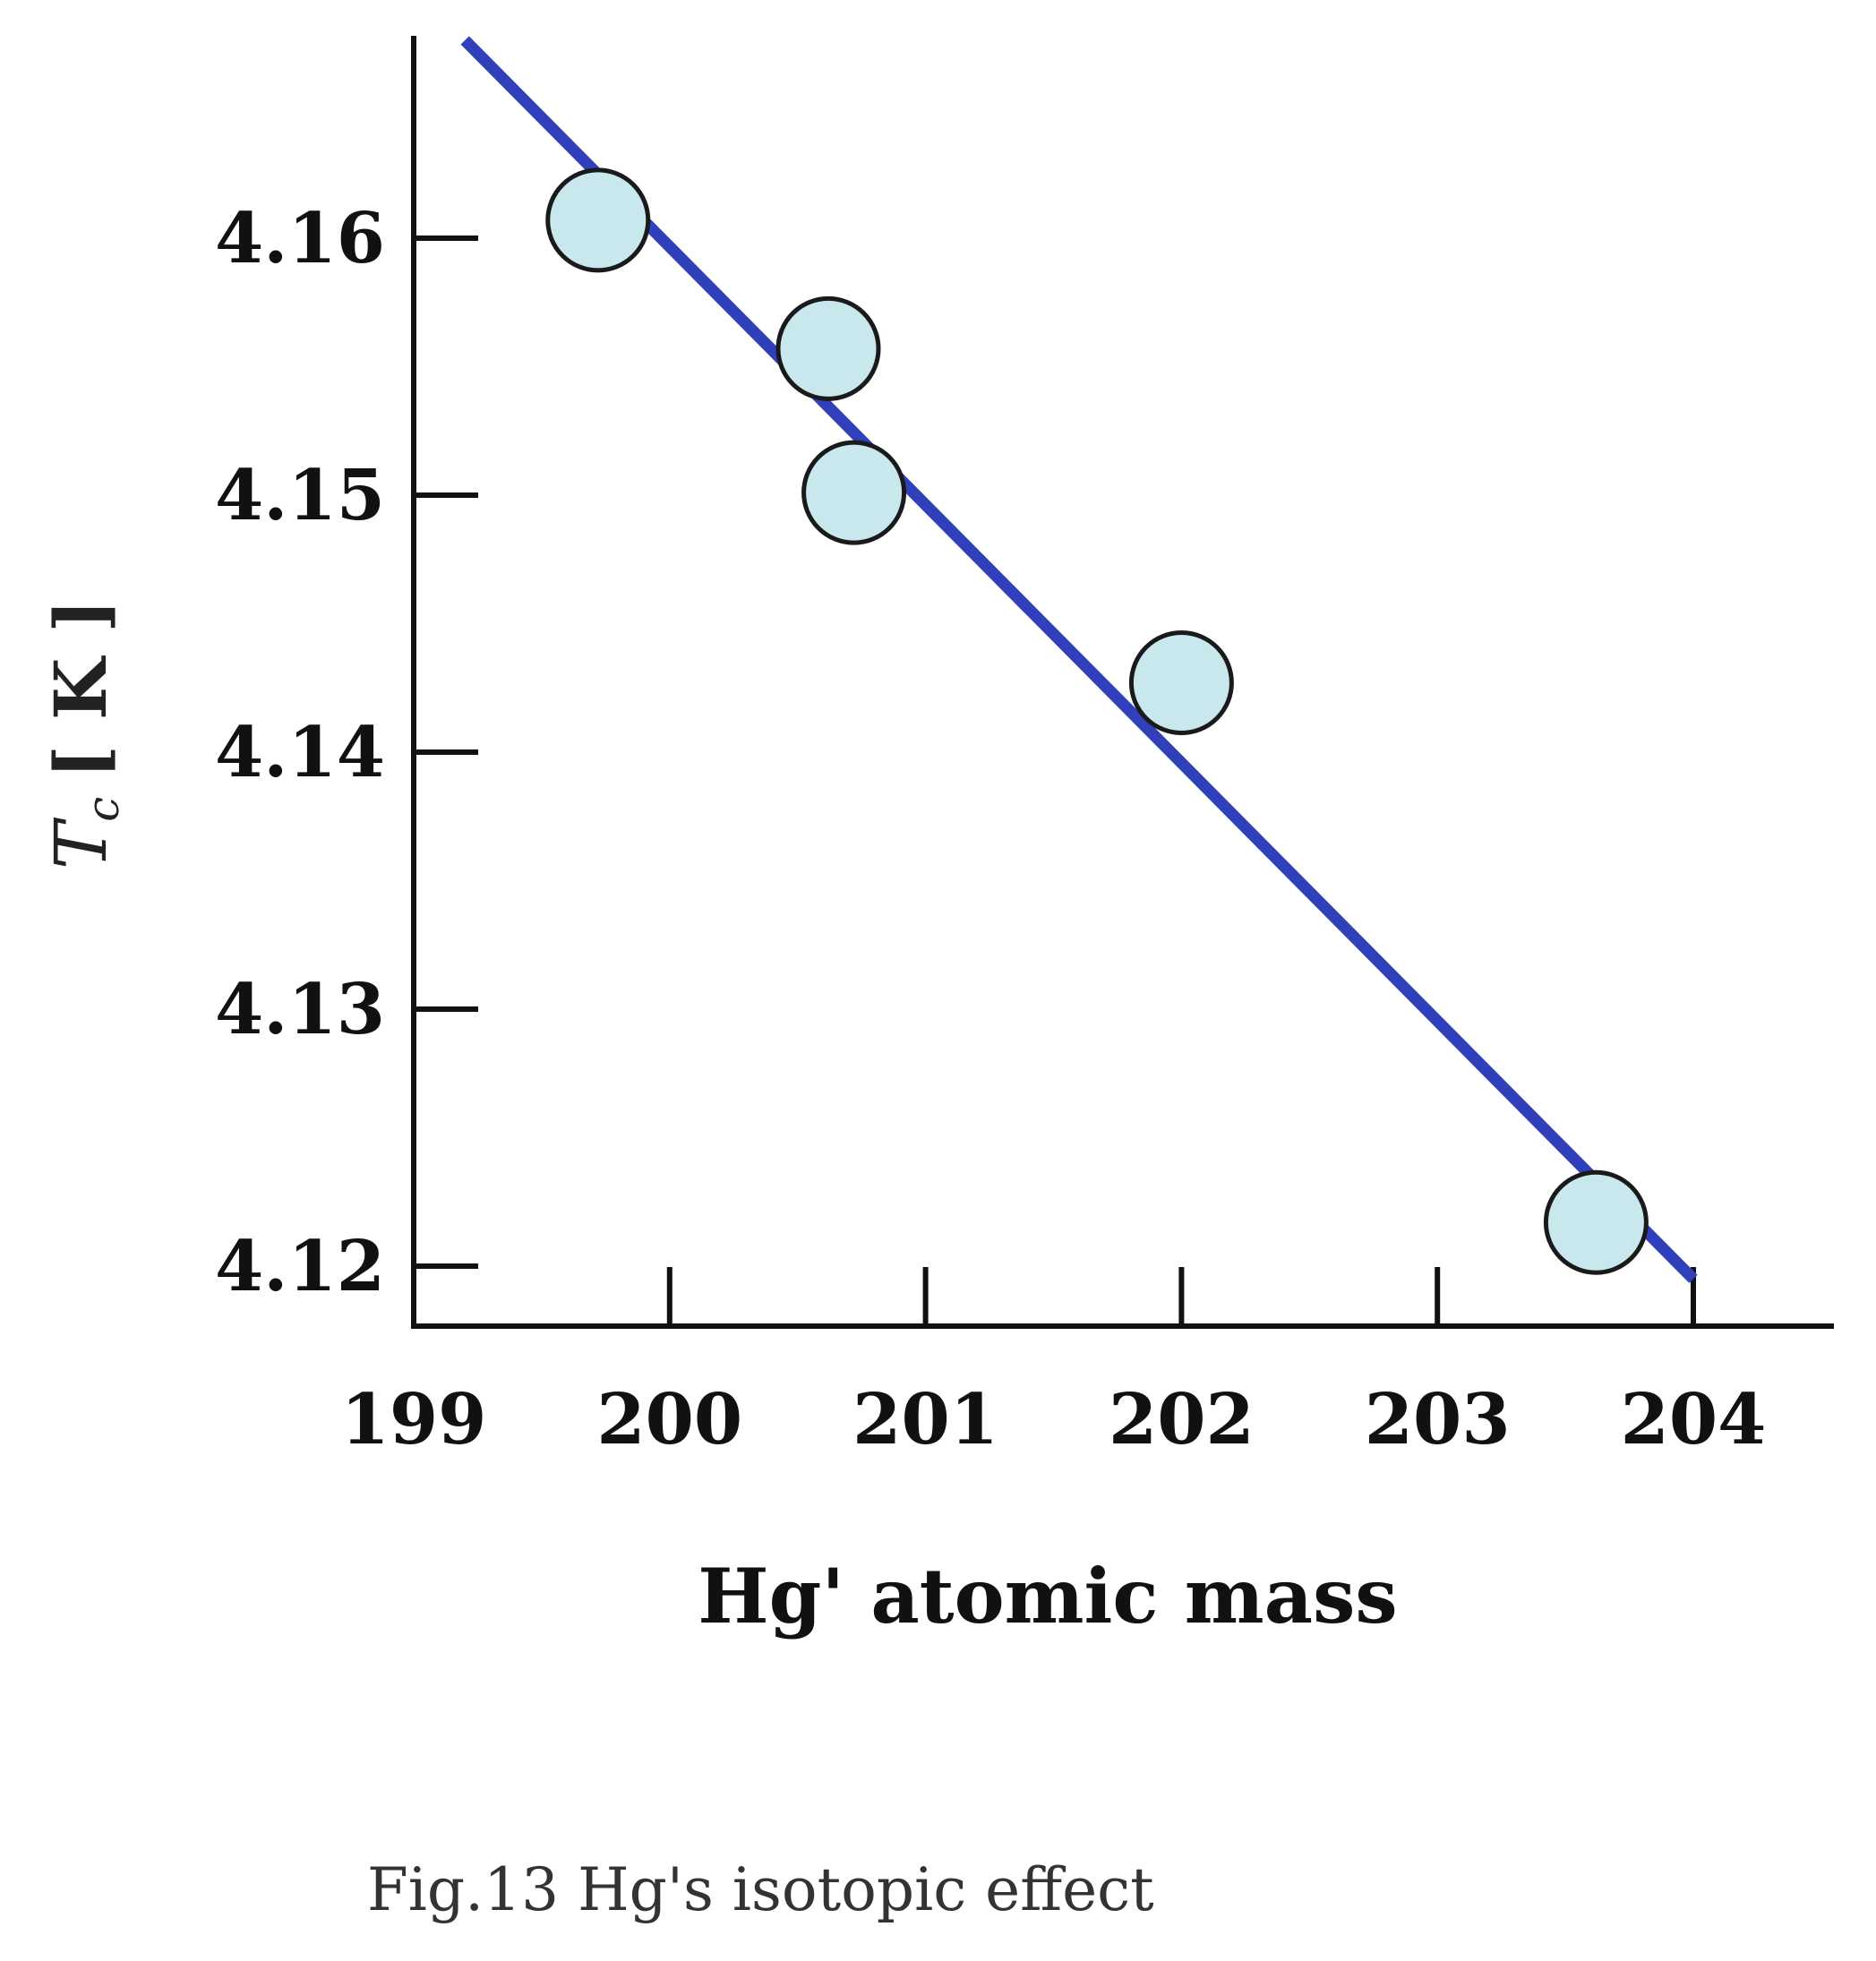 The height and width of the screenshot is (1961, 1876). Describe the element at coordinates (1047, 1596) in the screenshot. I see `x-axis-title: Hg' atomic mass` at that location.